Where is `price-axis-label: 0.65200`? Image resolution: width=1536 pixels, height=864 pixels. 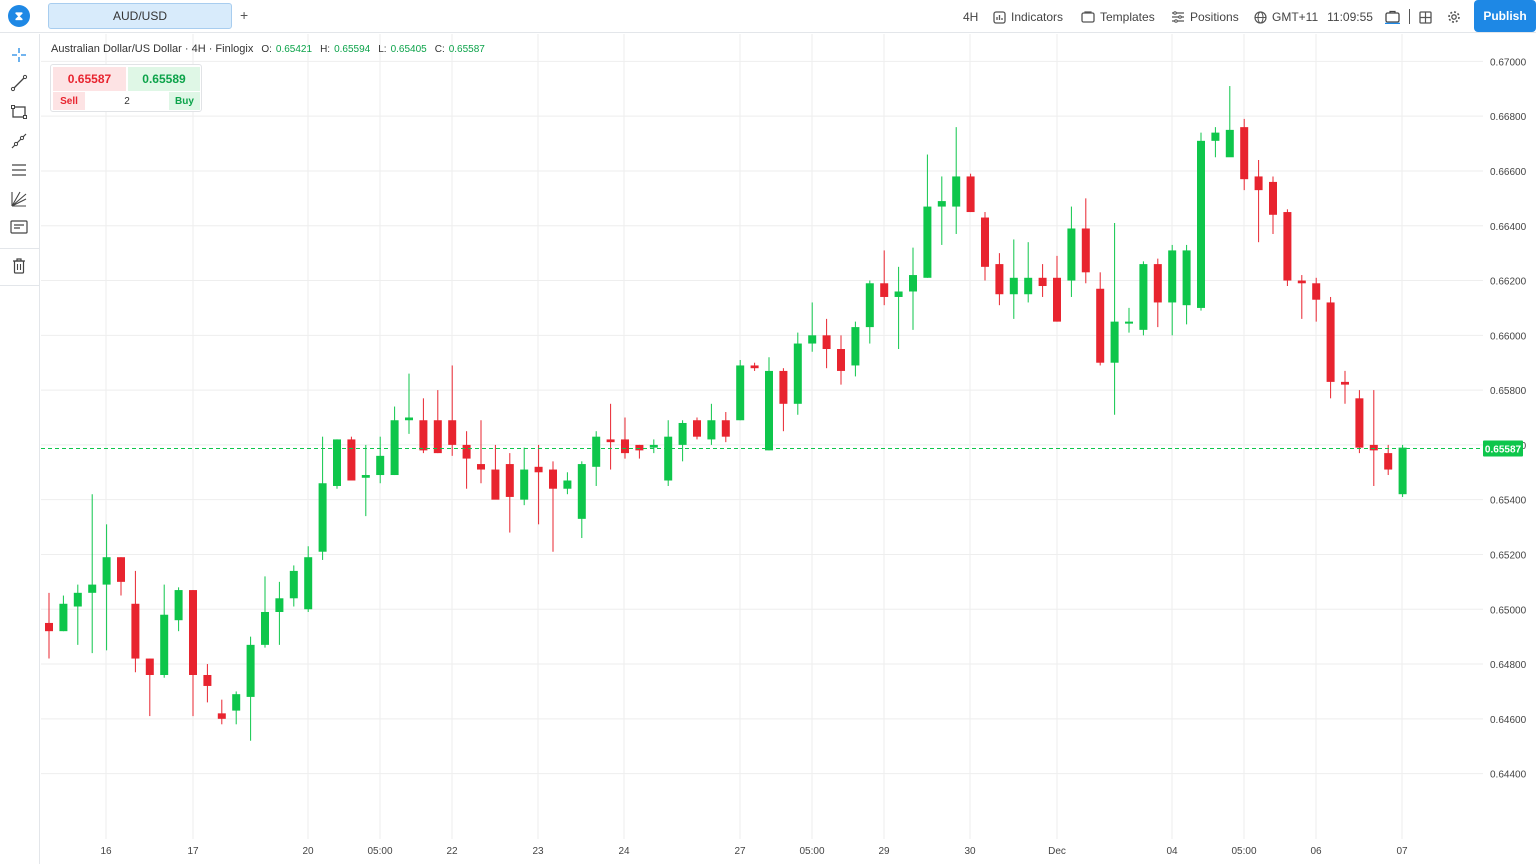
price-axis-label: 0.65200 is located at coordinates (1508, 555).